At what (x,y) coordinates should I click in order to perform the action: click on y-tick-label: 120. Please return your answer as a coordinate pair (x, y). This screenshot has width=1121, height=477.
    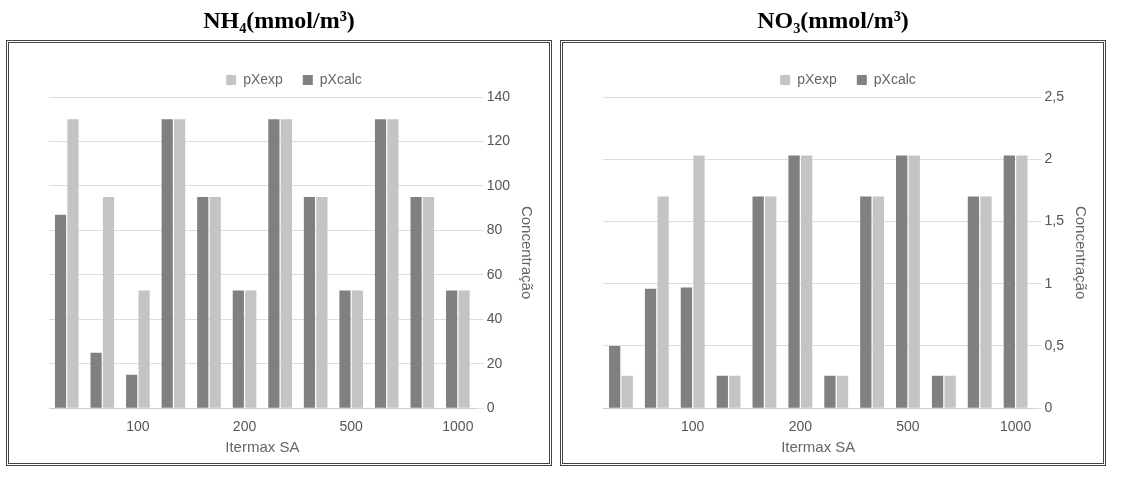
    Looking at the image, I should click on (498, 140).